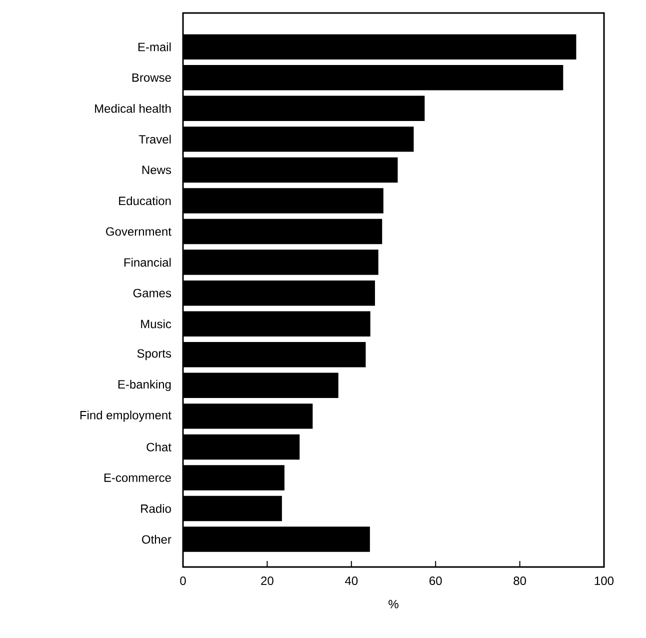 The height and width of the screenshot is (638, 646). Describe the element at coordinates (154, 139) in the screenshot. I see `y-tick-label: Travel` at that location.